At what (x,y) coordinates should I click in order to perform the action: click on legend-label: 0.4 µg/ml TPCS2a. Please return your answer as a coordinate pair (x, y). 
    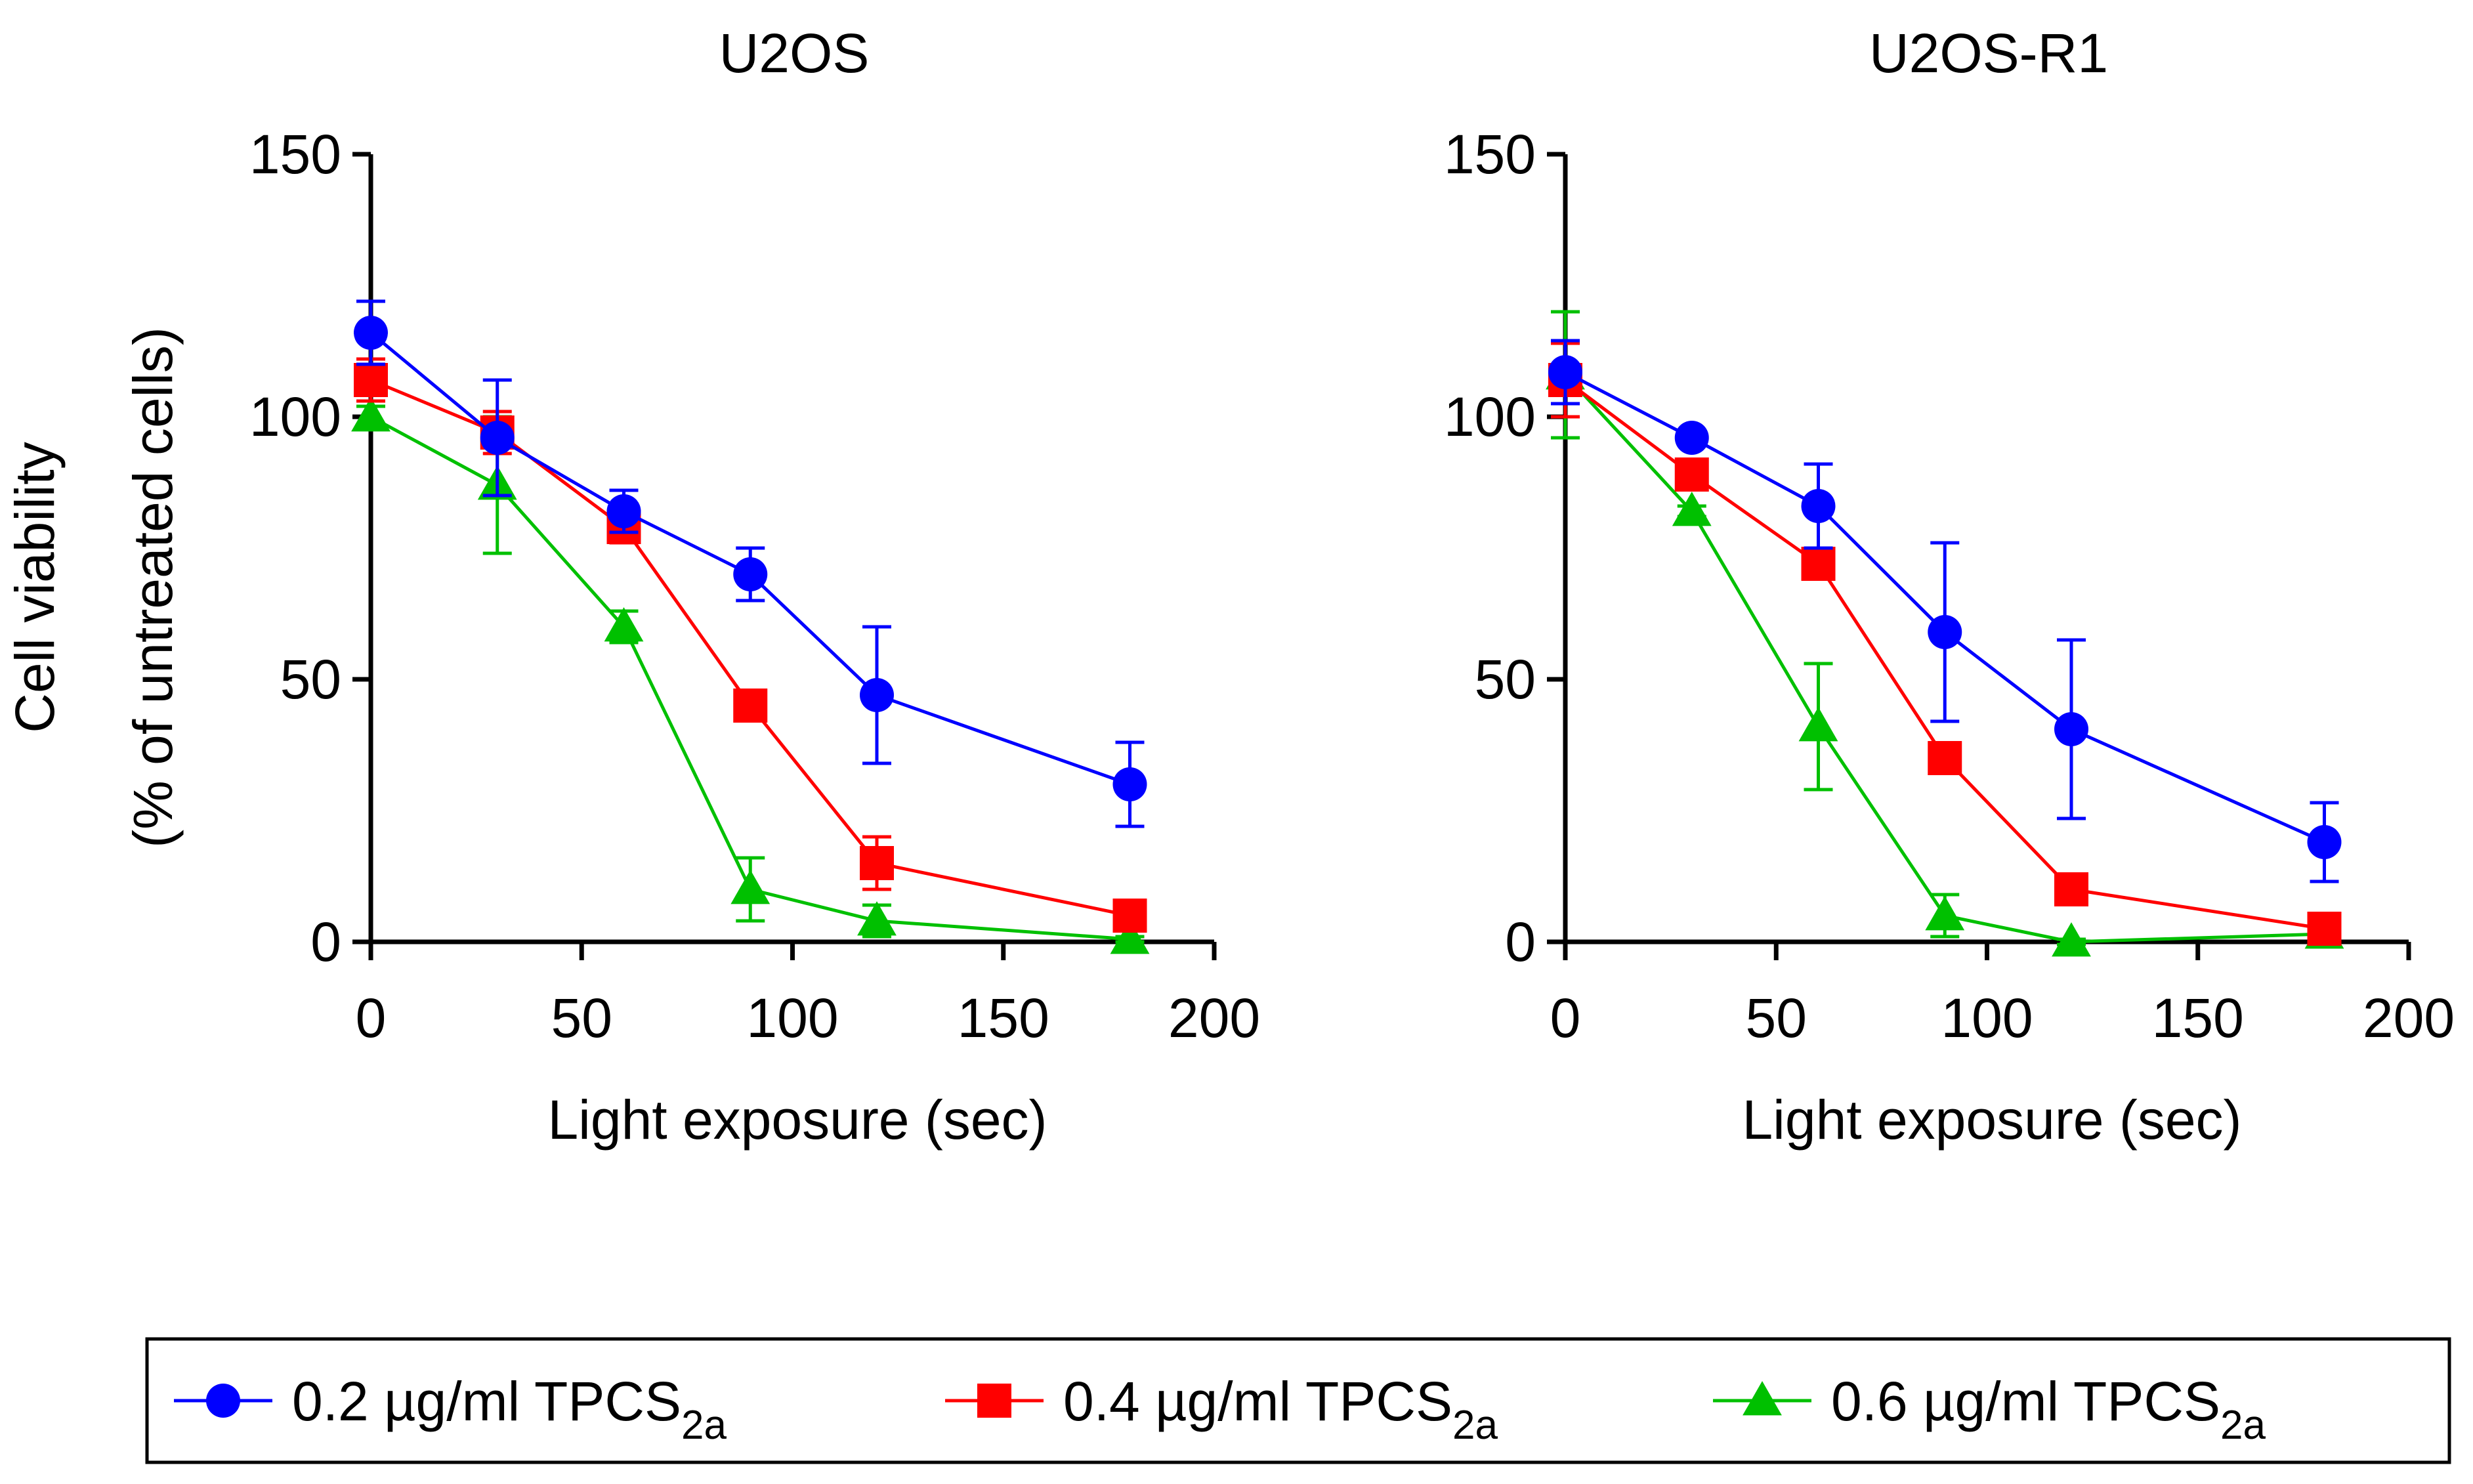
    Looking at the image, I should click on (1280, 1409).